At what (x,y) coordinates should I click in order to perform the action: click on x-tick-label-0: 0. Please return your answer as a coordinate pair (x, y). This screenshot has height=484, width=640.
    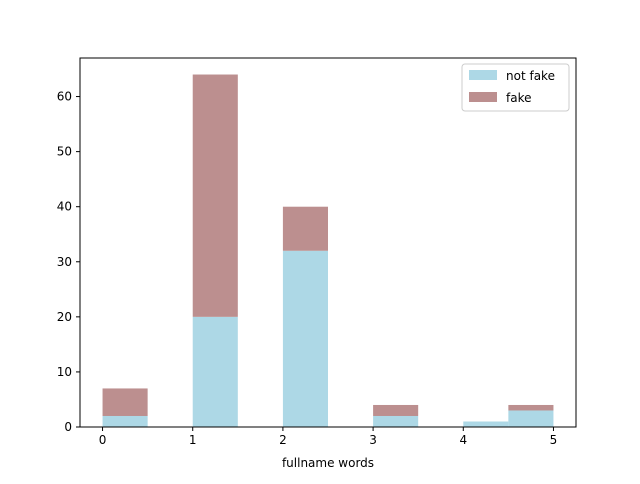
    Looking at the image, I should click on (103, 440).